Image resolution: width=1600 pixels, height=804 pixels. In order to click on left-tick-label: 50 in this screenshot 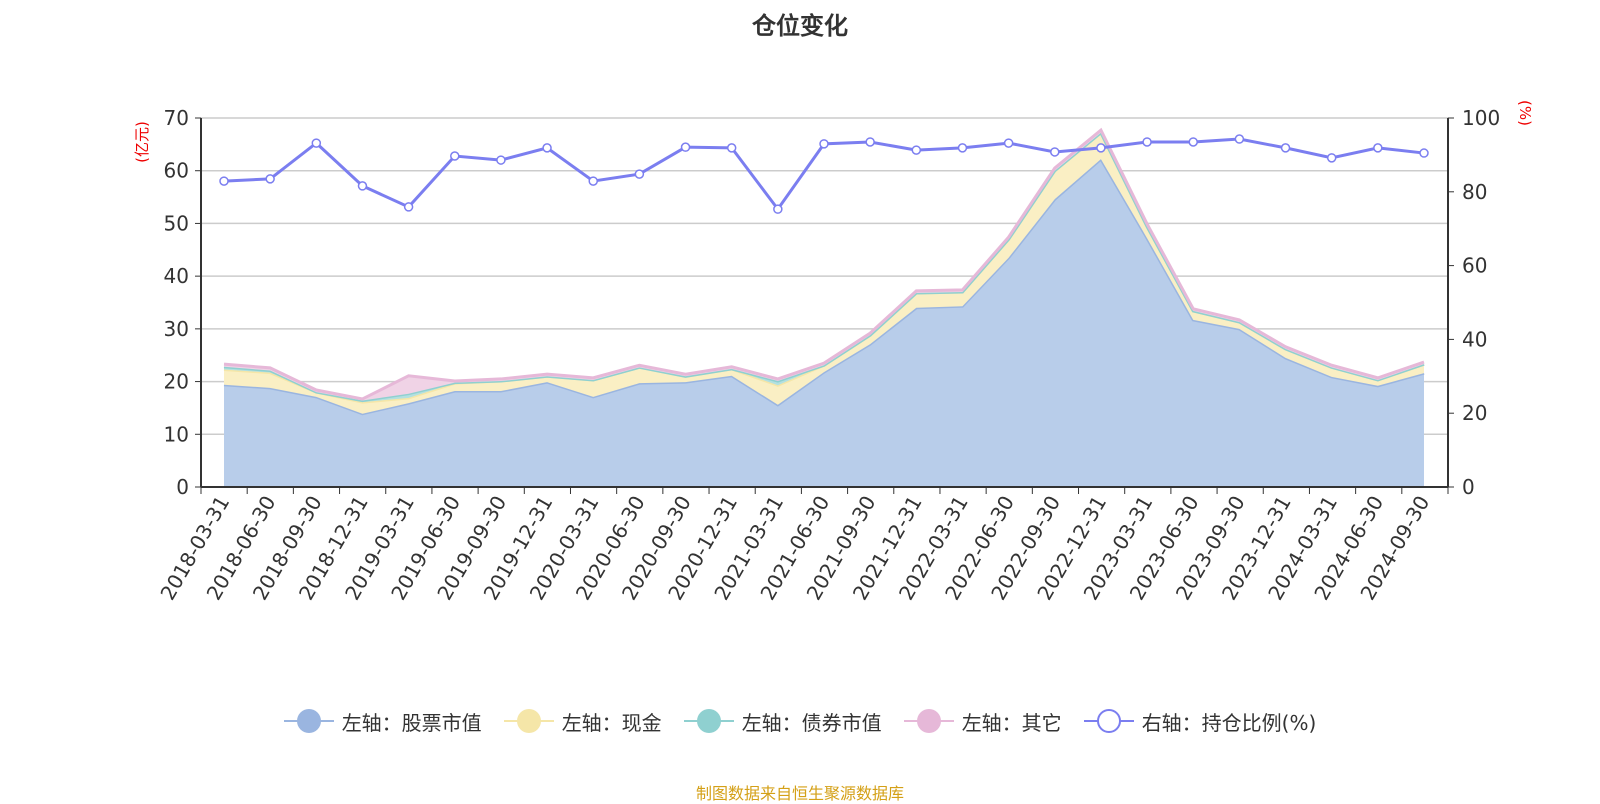, I will do `click(176, 223)`.